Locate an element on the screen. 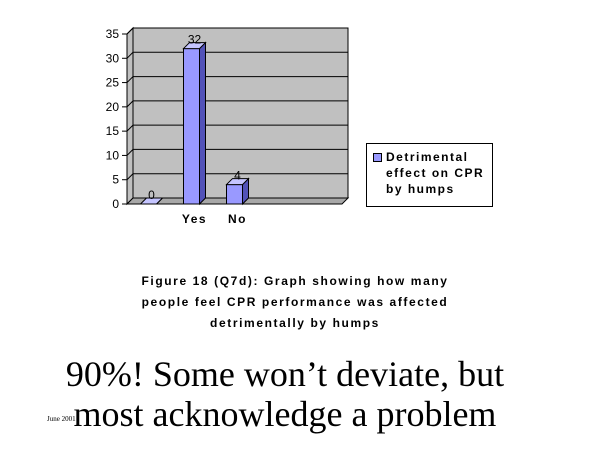  y-tick-label: 30 is located at coordinates (113, 58).